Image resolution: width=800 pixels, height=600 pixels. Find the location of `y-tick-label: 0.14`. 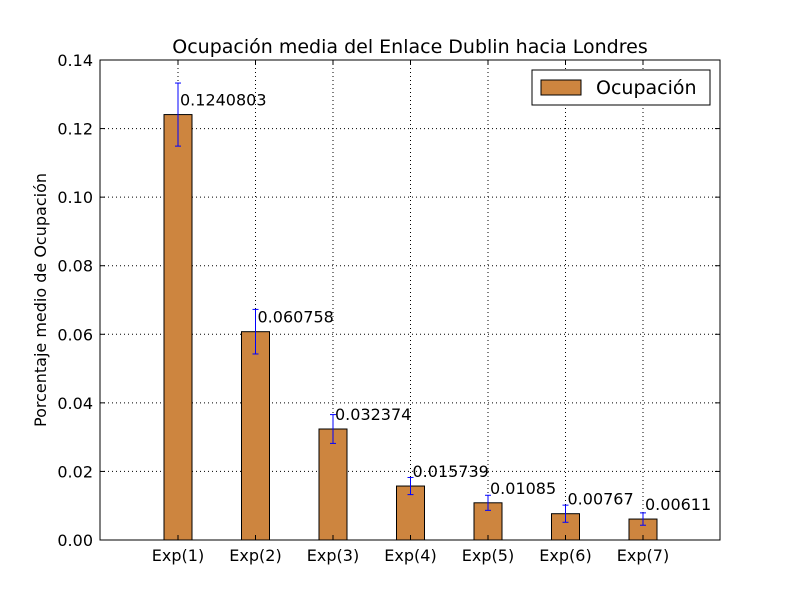

y-tick-label: 0.14 is located at coordinates (75, 60).